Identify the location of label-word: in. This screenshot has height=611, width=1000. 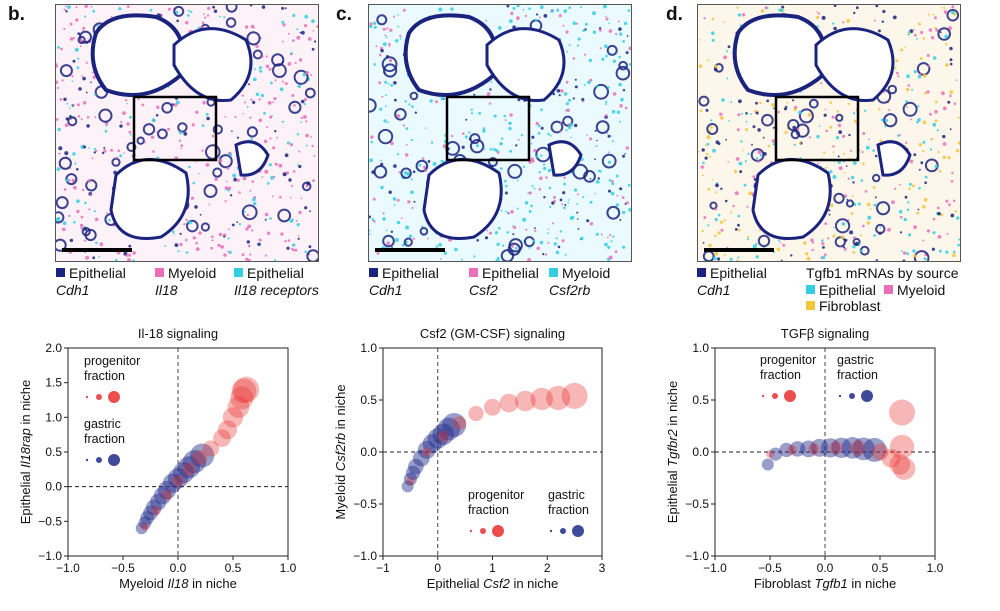
(25, 421).